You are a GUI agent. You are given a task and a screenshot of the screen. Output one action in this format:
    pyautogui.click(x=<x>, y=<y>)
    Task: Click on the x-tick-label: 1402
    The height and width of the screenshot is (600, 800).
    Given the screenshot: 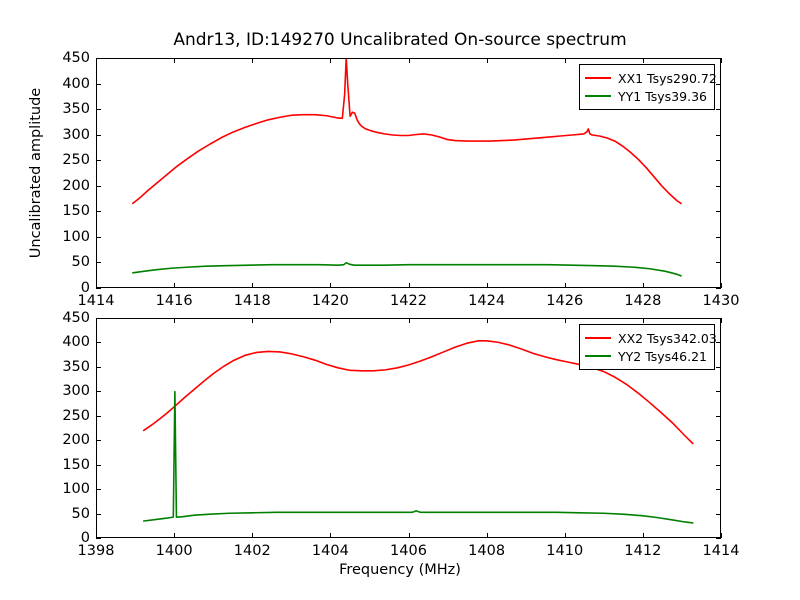 What is the action you would take?
    pyautogui.click(x=252, y=551)
    